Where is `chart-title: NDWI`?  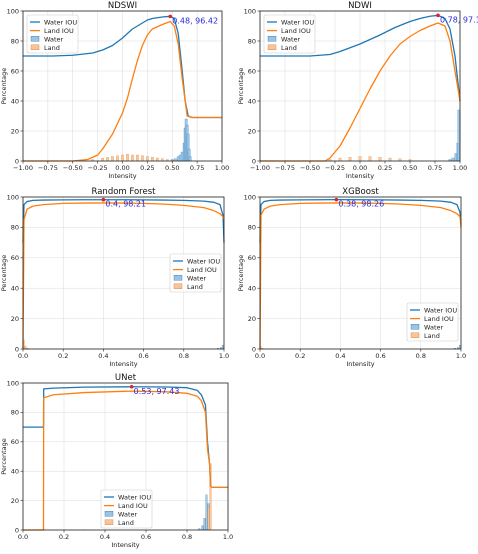
chart-title: NDWI is located at coordinates (360, 6).